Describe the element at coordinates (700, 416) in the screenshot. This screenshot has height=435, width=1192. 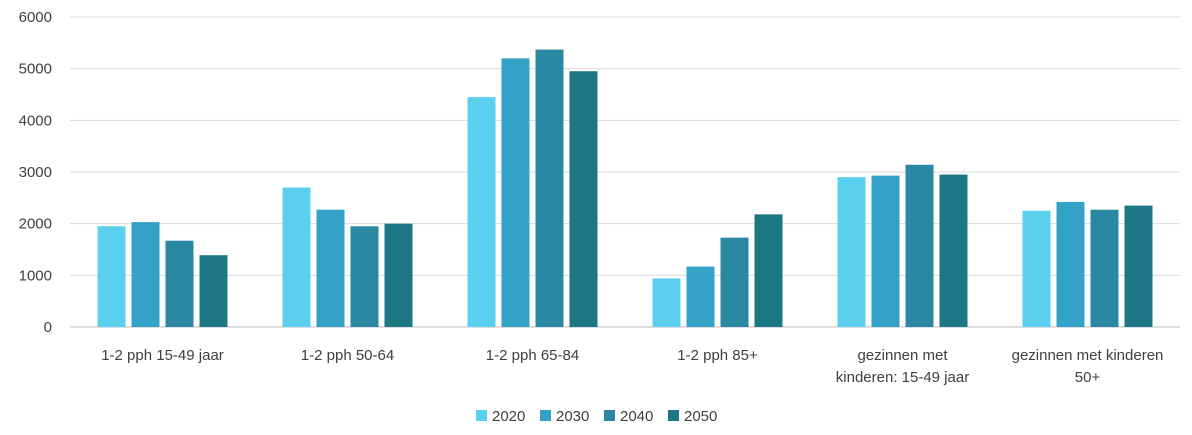
I see `legend-label-2050: 2050` at that location.